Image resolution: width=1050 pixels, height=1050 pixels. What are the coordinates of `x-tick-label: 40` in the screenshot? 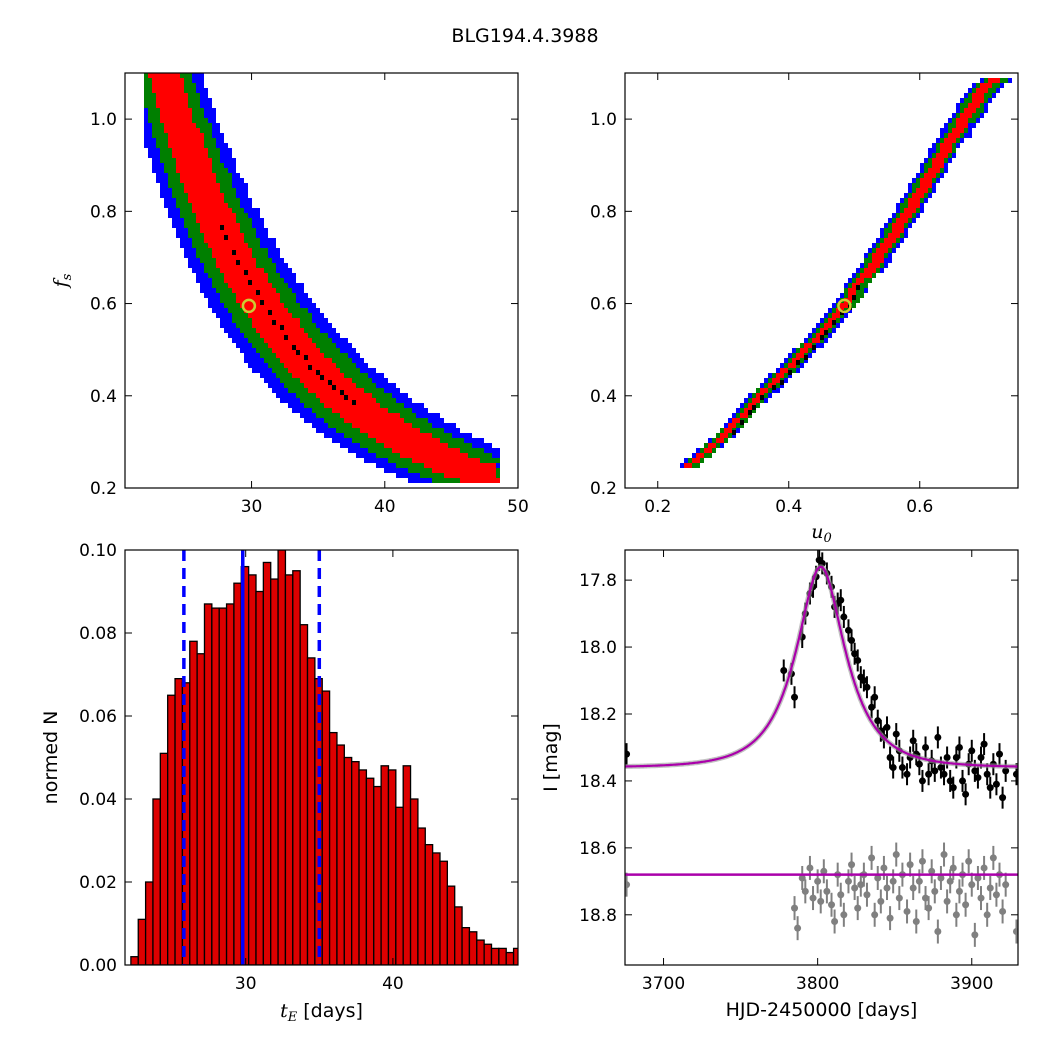 It's located at (385, 507).